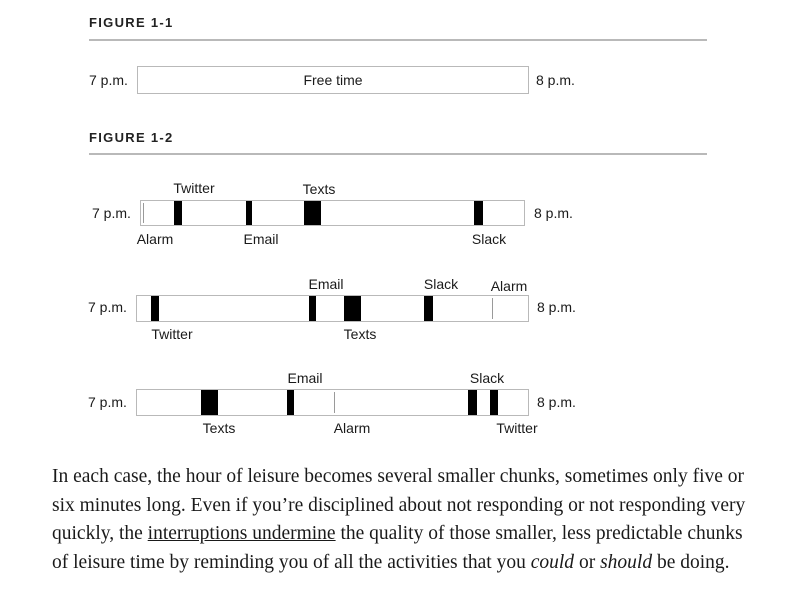 This screenshot has height=612, width=790. Describe the element at coordinates (552, 562) in the screenshot. I see `emphasis-could: could` at that location.